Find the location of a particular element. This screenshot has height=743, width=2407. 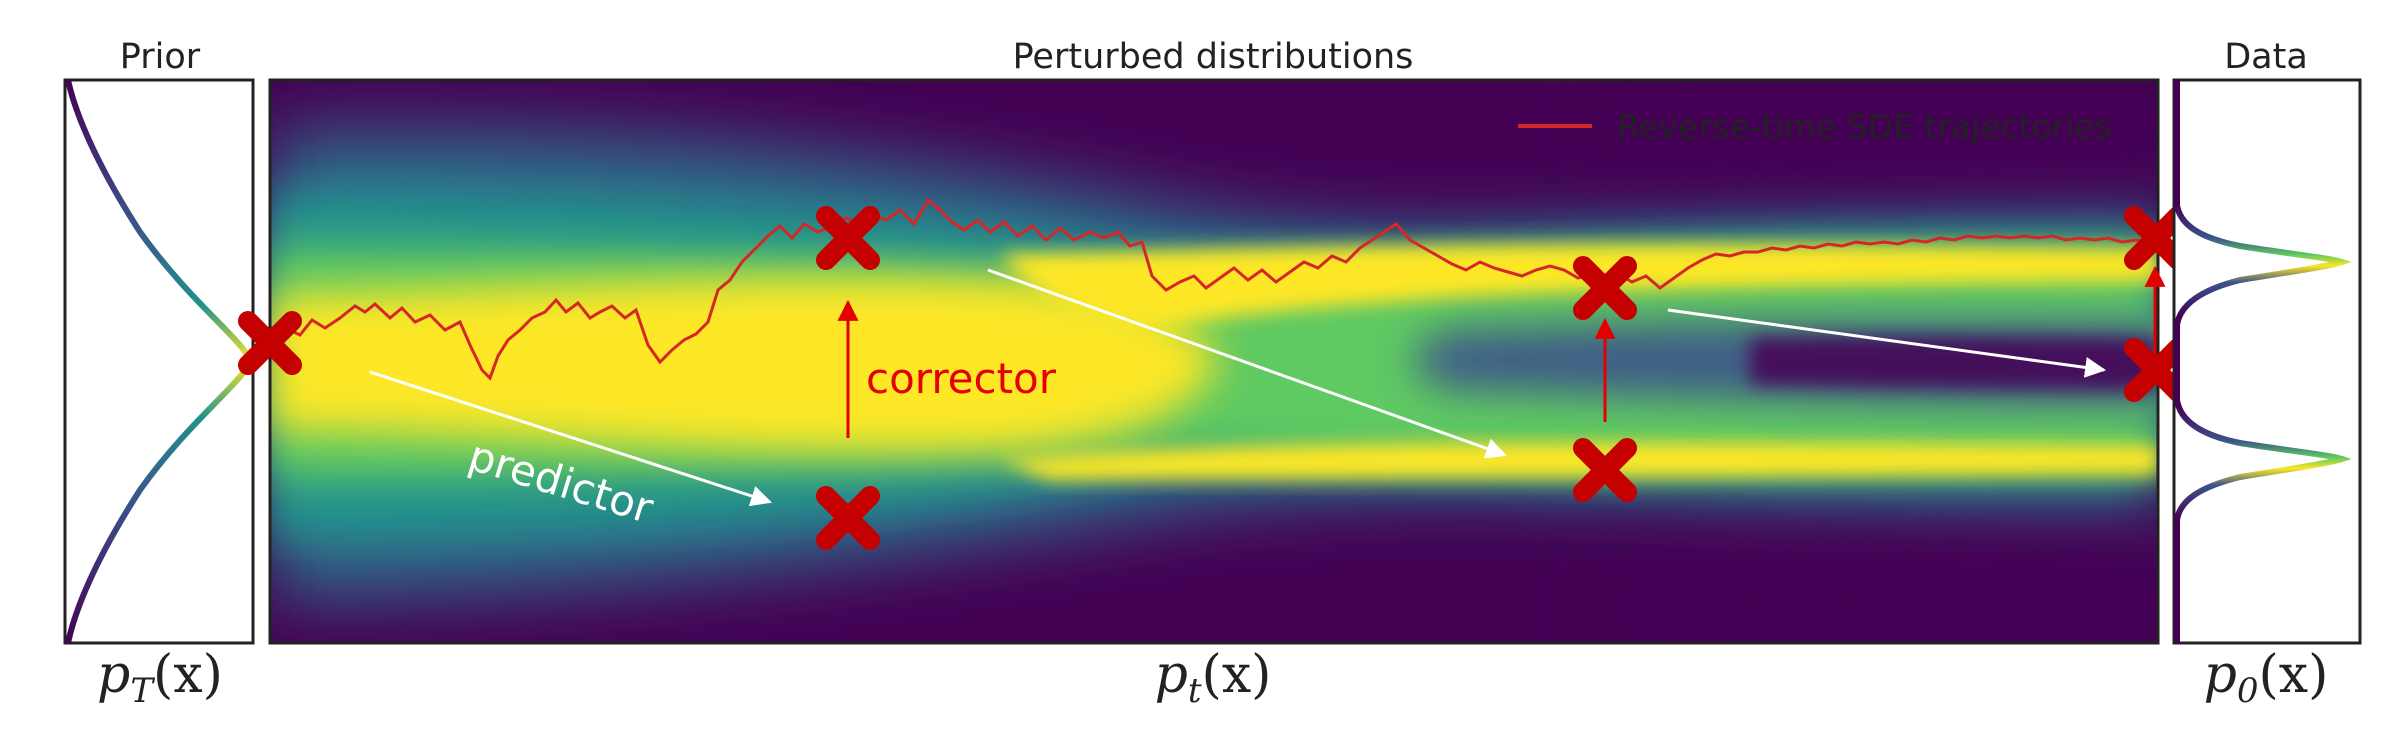

prior-xlabel: pT(x) is located at coordinates (160, 678).